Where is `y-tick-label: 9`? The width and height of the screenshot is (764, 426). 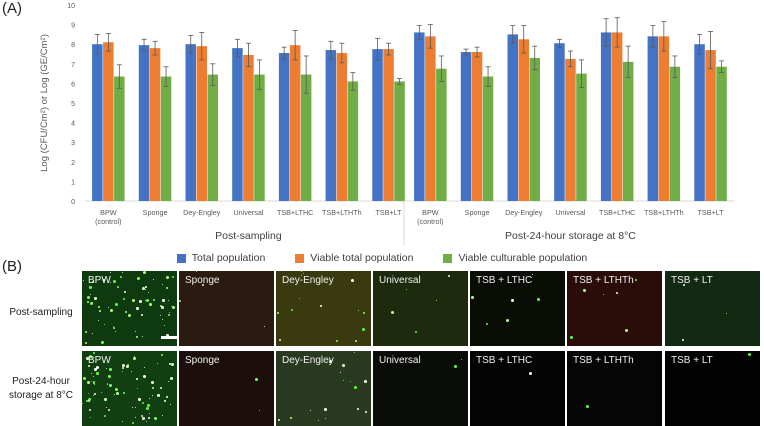
y-tick-label: 9 is located at coordinates (73, 26).